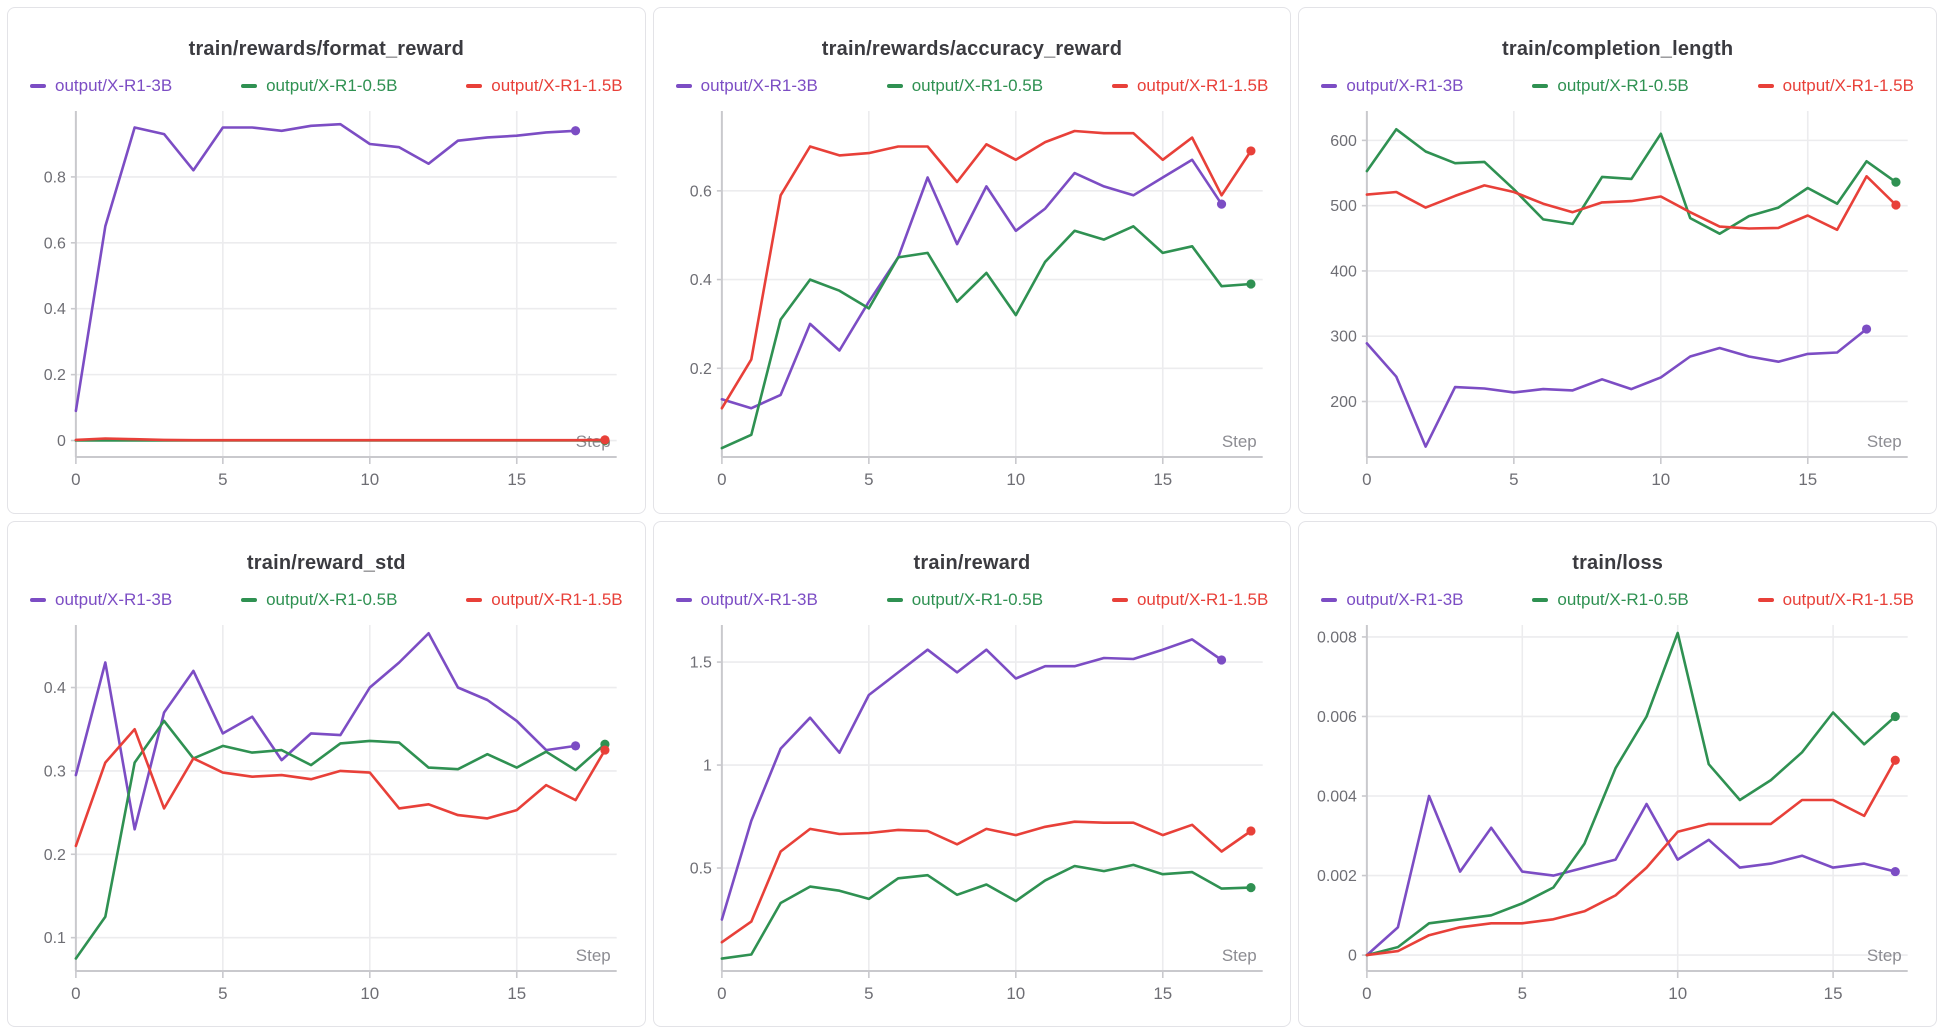 This screenshot has width=1944, height=1034. What do you see at coordinates (1344, 402) in the screenshot?
I see `y-tick-label: 200` at bounding box center [1344, 402].